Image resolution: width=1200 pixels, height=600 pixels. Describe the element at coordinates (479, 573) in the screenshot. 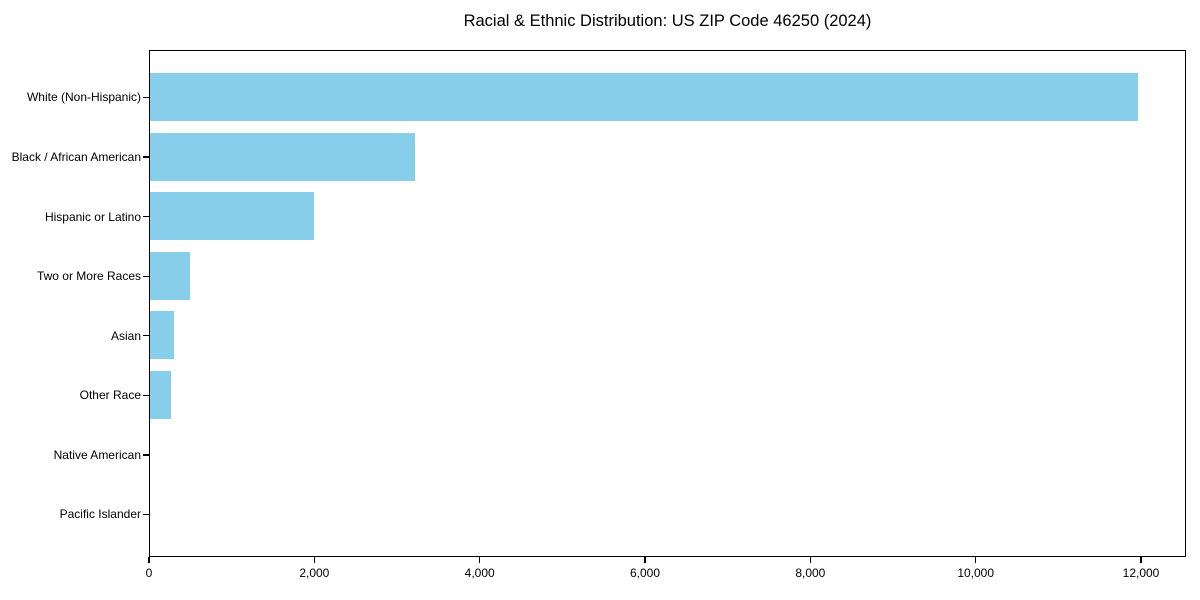

I see `x-tick-label: 4,000` at that location.